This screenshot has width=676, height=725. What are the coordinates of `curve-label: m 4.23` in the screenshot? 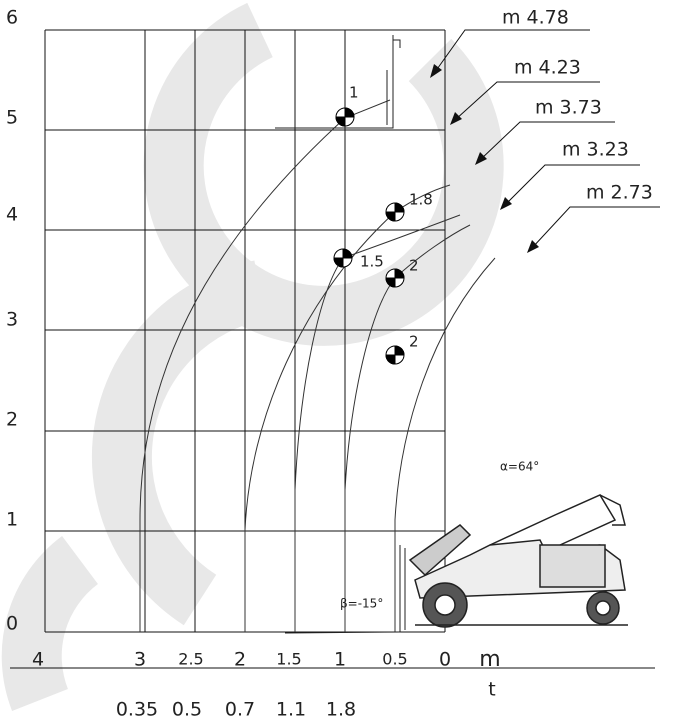 It's located at (547, 68).